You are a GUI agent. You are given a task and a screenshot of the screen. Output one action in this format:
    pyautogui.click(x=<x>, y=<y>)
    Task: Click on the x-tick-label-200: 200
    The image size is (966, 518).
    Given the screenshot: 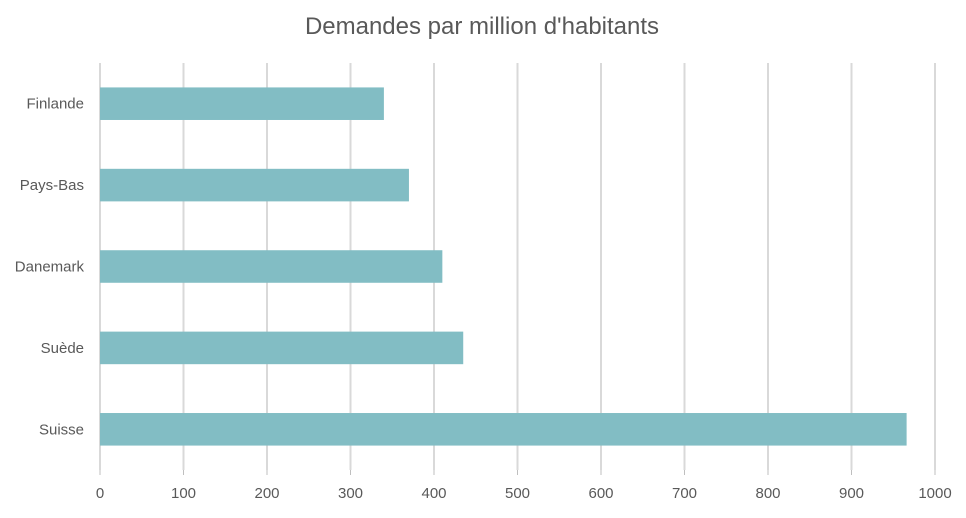 What is the action you would take?
    pyautogui.click(x=266, y=493)
    